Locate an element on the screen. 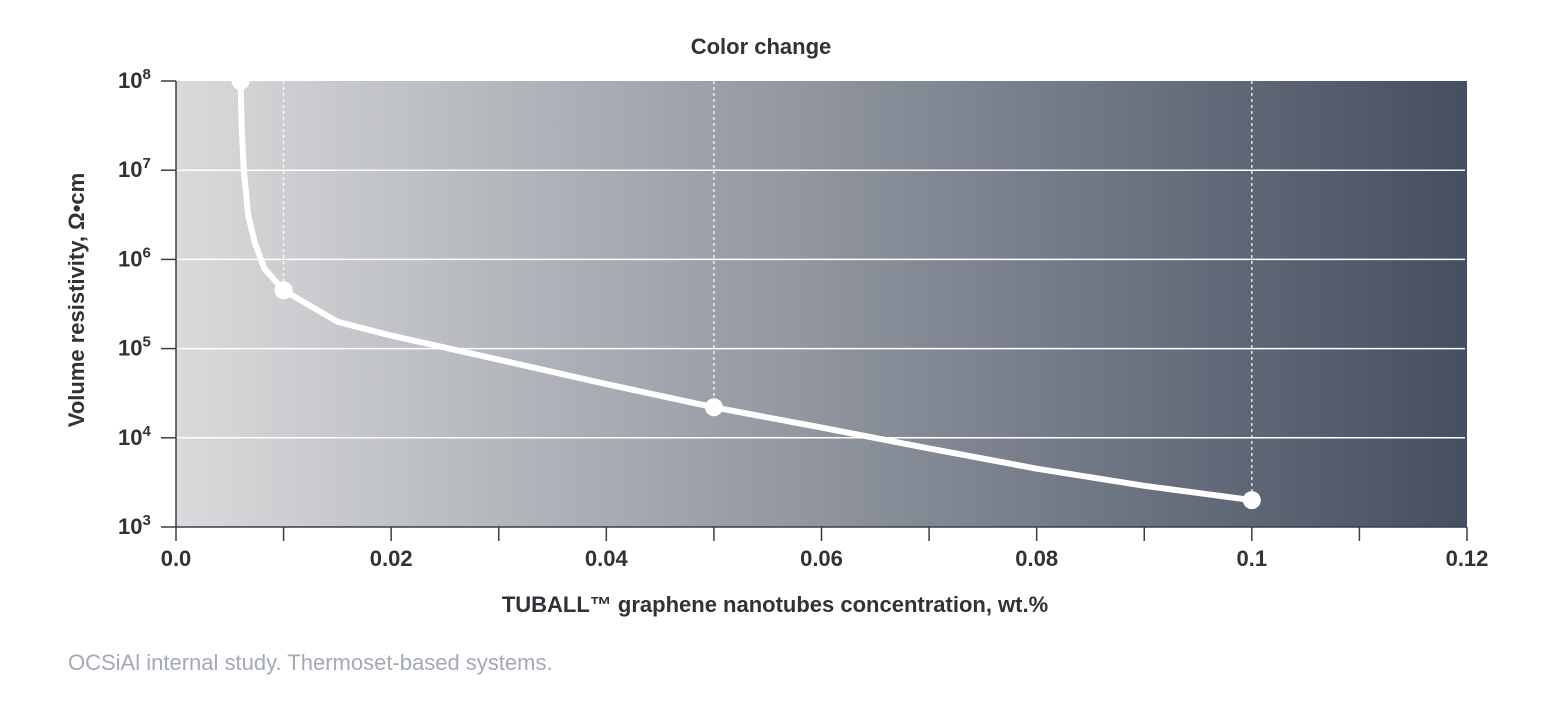  x-tick-label: 0.0 is located at coordinates (176, 558).